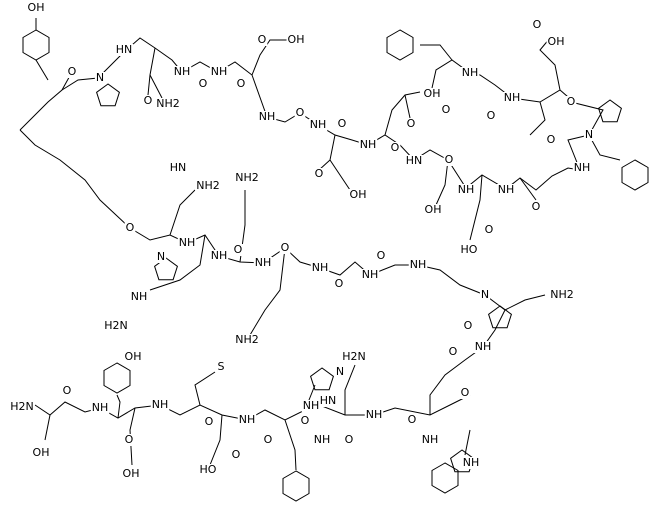 The image size is (667, 508). What do you see at coordinates (116, 325) in the screenshot?
I see `atom-label: H2N` at bounding box center [116, 325].